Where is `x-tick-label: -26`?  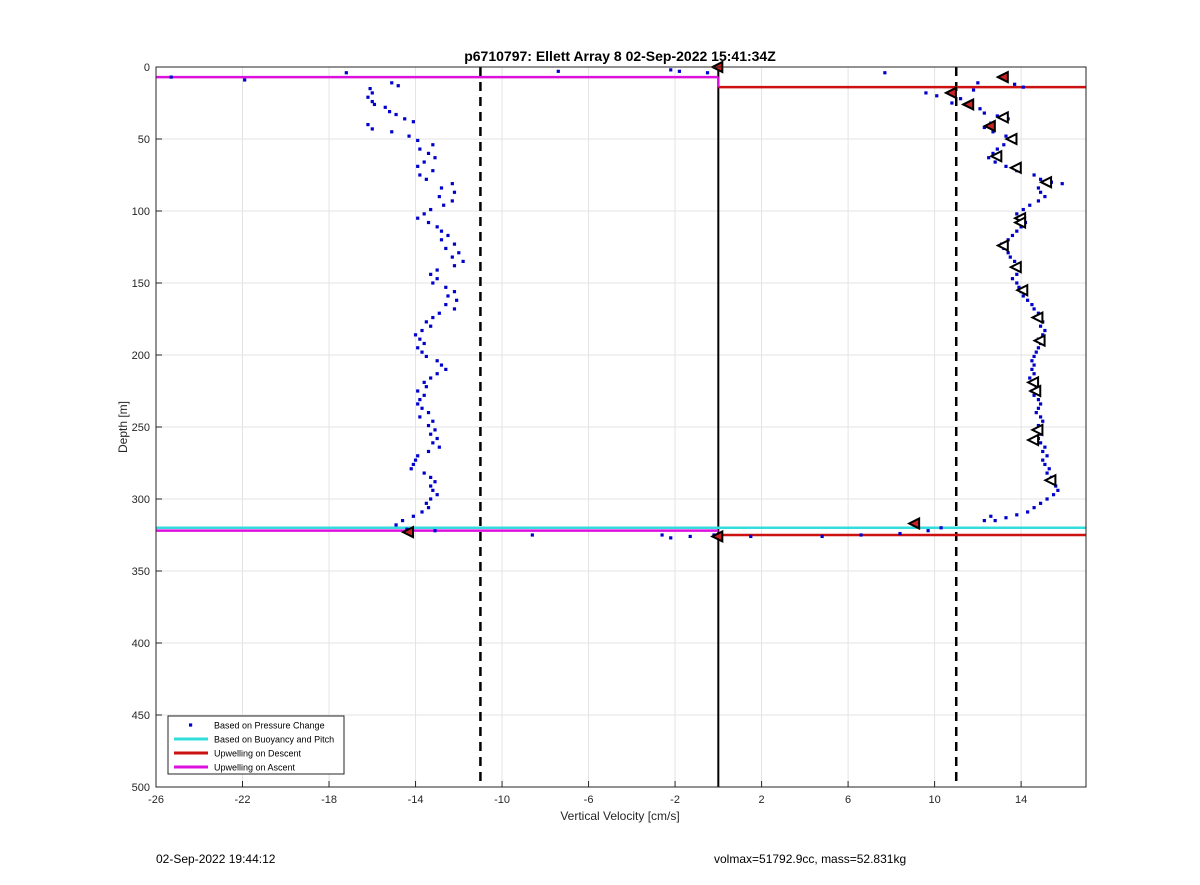 x-tick-label: -26 is located at coordinates (156, 800).